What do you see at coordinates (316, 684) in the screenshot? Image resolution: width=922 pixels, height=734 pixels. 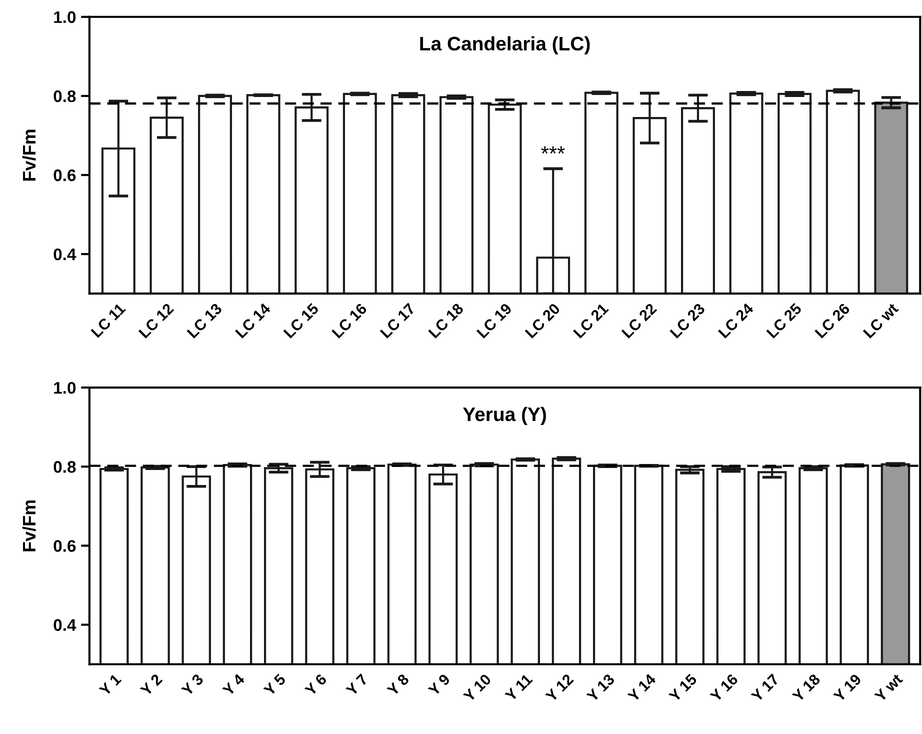 I see `x-tick-label: Y 6` at bounding box center [316, 684].